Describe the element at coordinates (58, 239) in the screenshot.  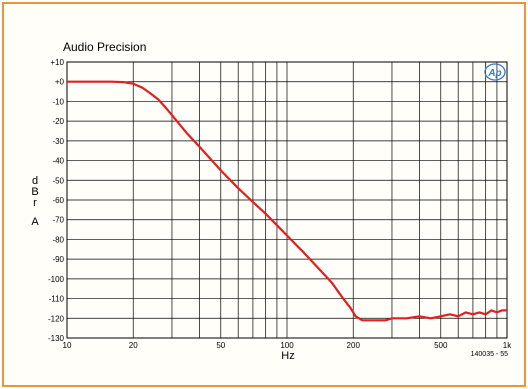
I see `y-tick-label: -80` at that location.